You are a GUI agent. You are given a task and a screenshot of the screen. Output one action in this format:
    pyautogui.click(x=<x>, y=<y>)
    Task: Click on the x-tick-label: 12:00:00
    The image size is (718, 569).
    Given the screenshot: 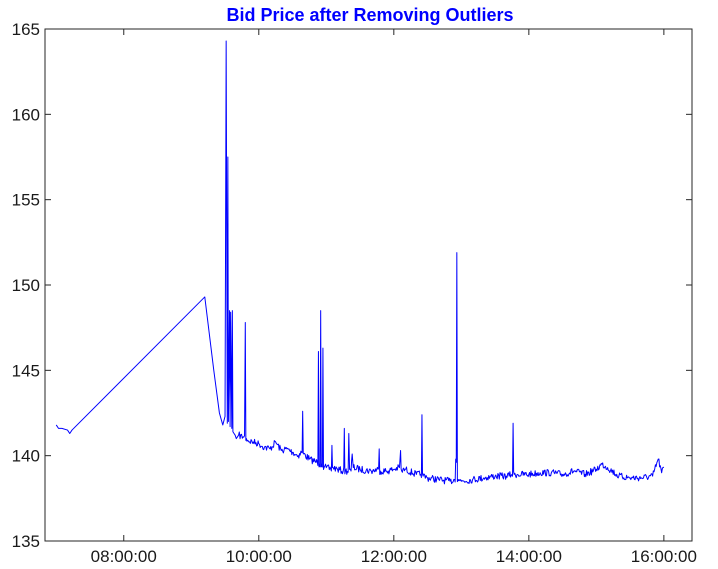 What is the action you would take?
    pyautogui.click(x=394, y=556)
    